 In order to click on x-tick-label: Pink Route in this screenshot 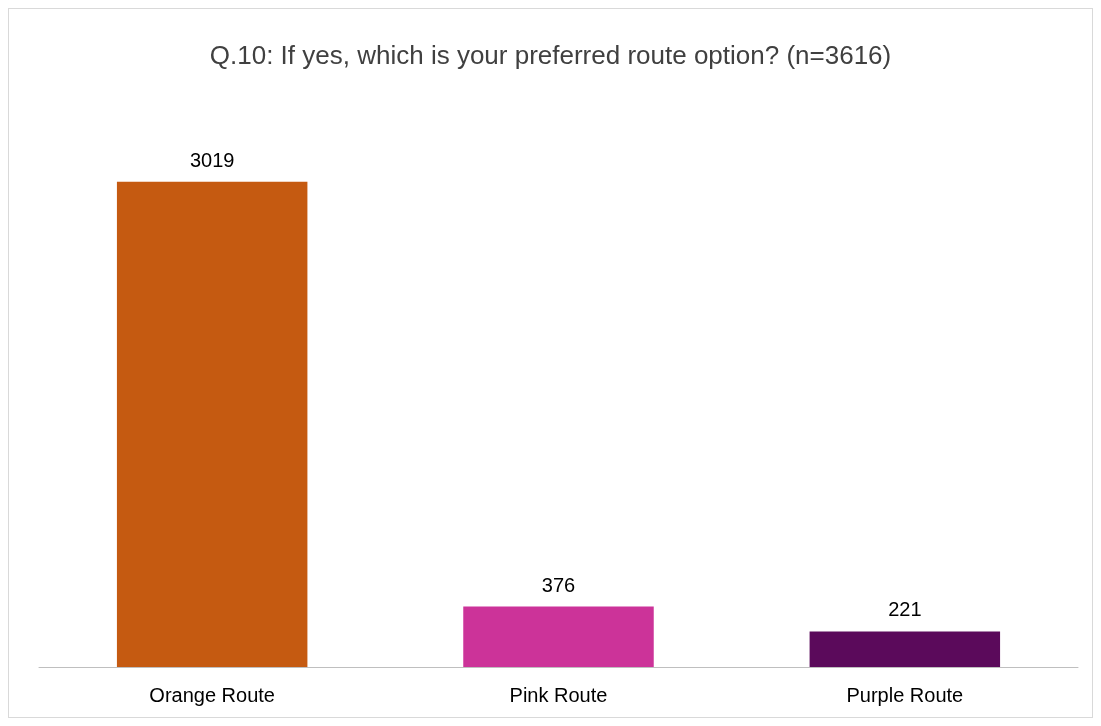, I will do `click(558, 695)`.